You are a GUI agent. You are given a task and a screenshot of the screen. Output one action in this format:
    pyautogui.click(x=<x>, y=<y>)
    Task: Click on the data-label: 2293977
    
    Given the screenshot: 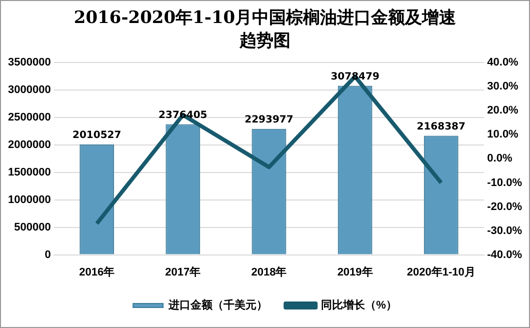 What is the action you would take?
    pyautogui.click(x=269, y=120)
    